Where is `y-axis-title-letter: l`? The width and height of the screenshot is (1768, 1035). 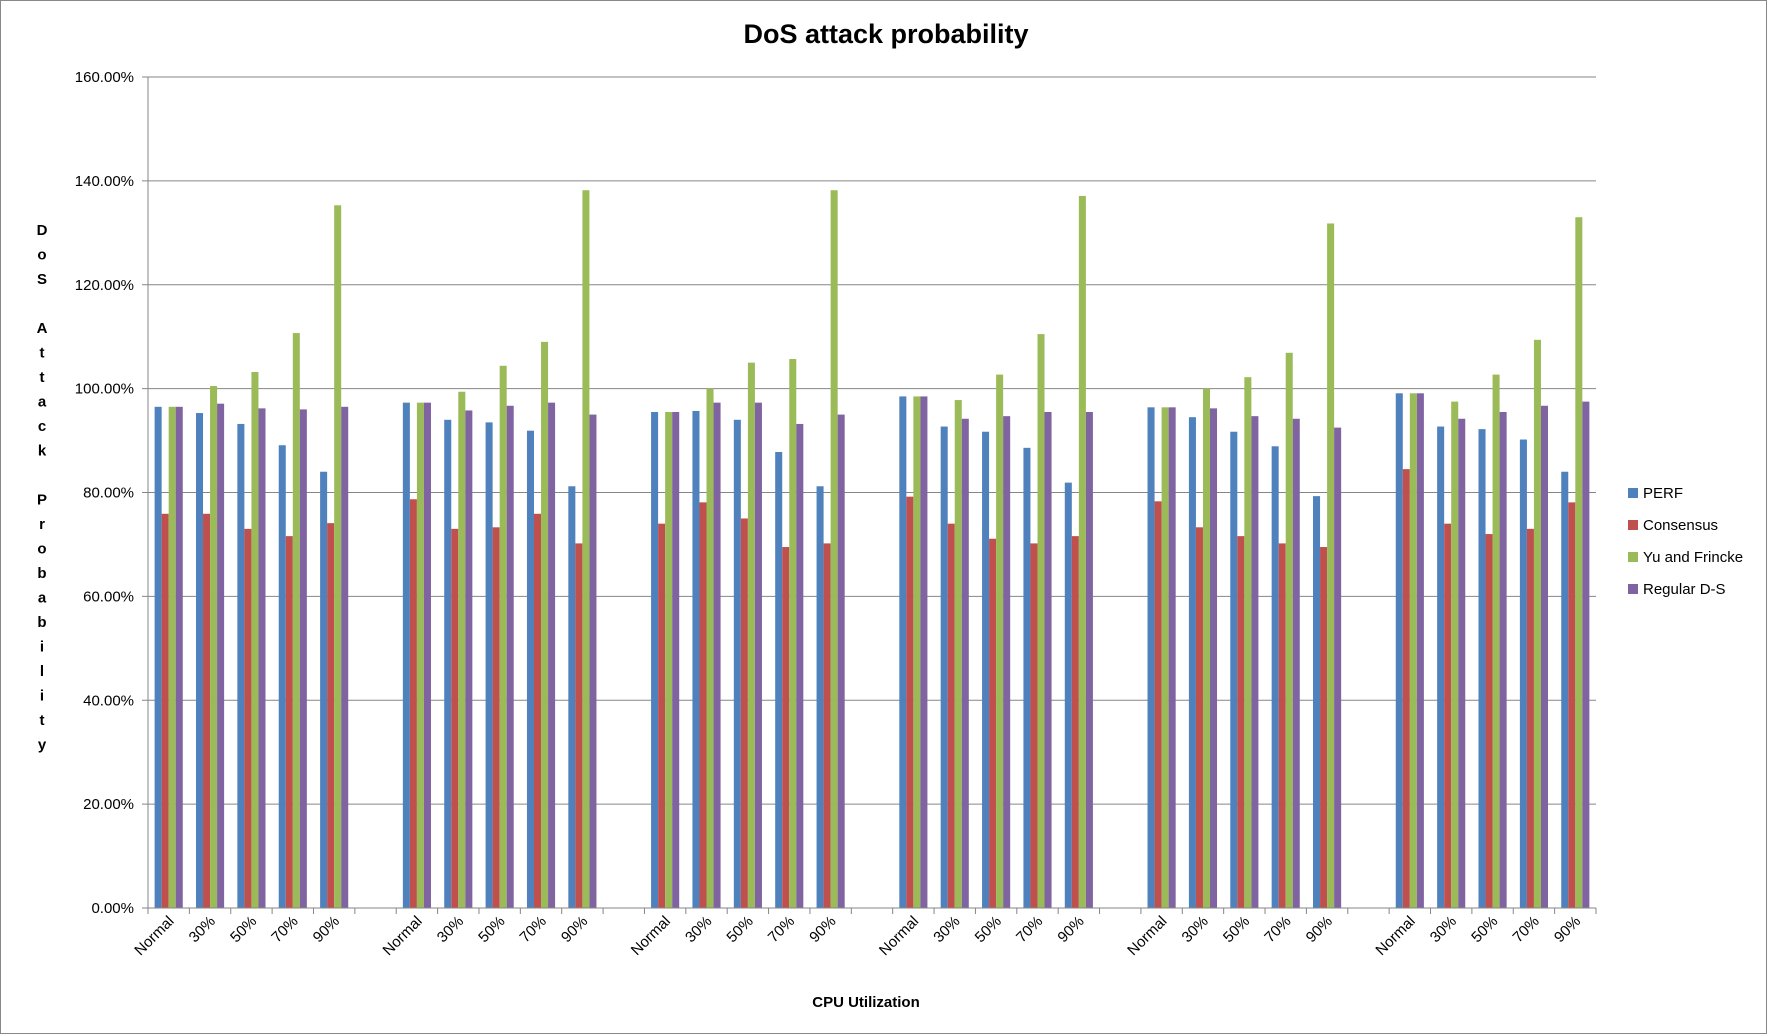 y-axis-title-letter: l is located at coordinates (42, 671).